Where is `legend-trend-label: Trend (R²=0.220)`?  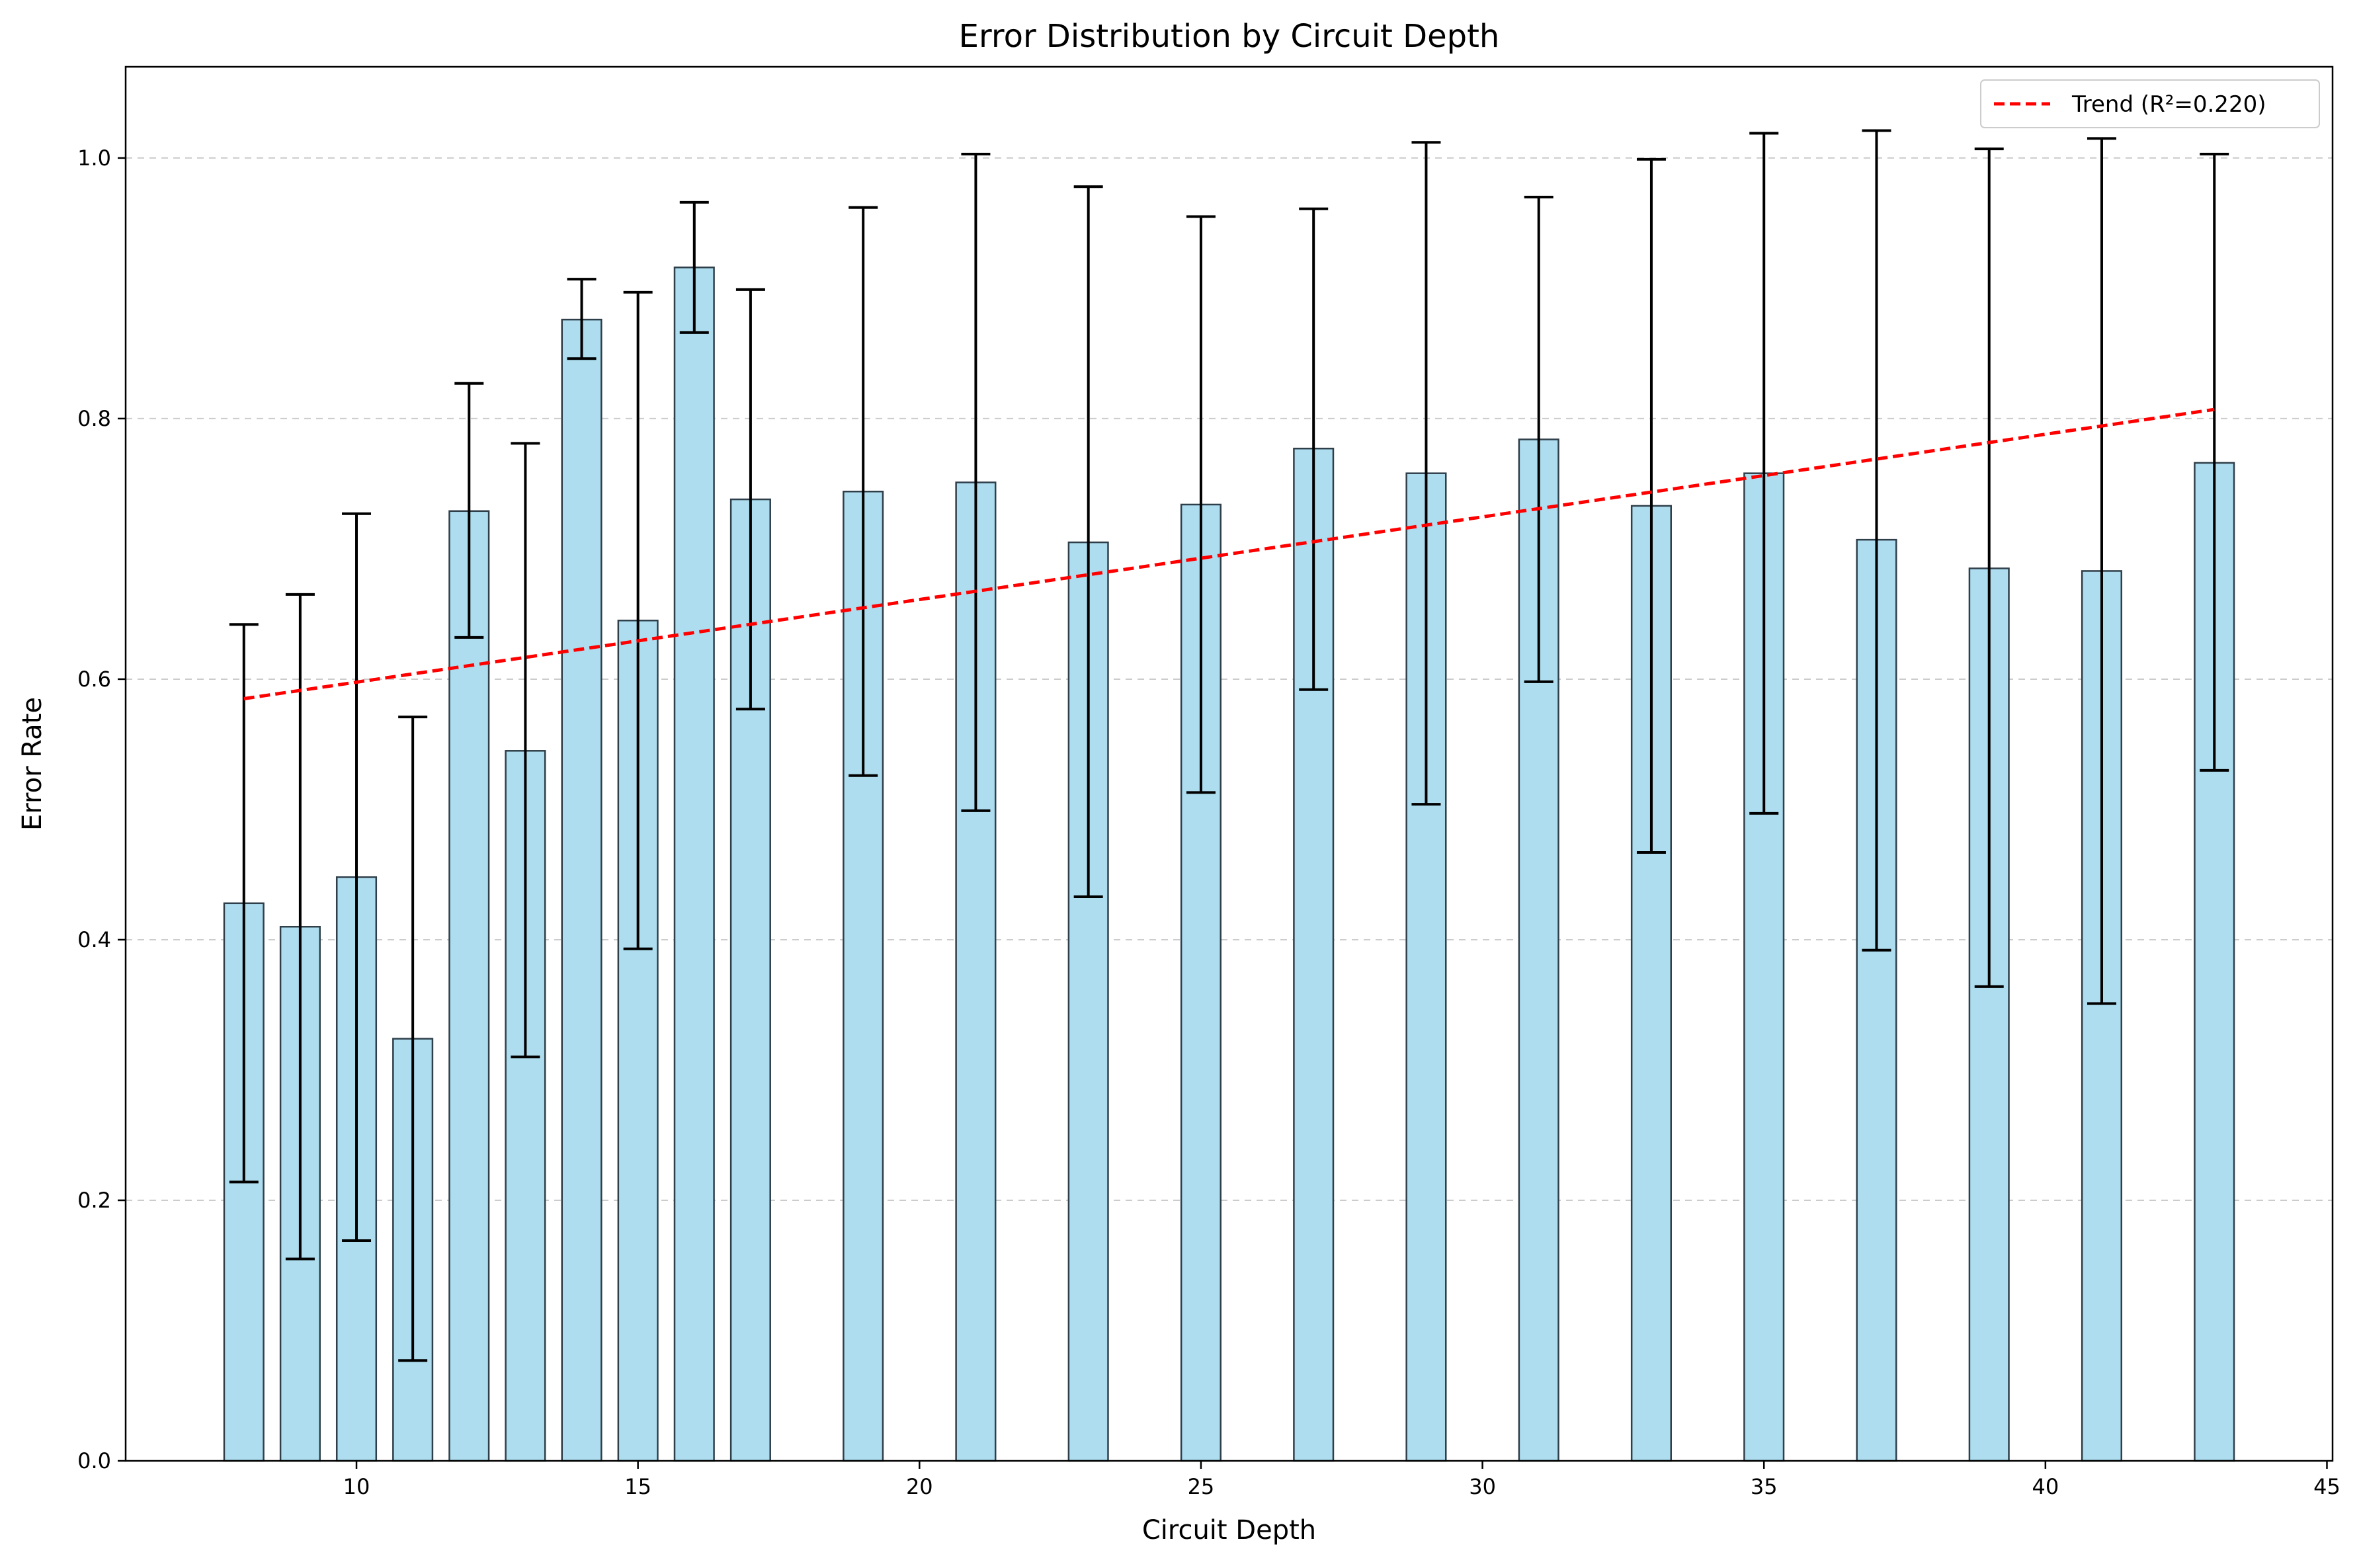 legend-trend-label: Trend (R²=0.220) is located at coordinates (2168, 104).